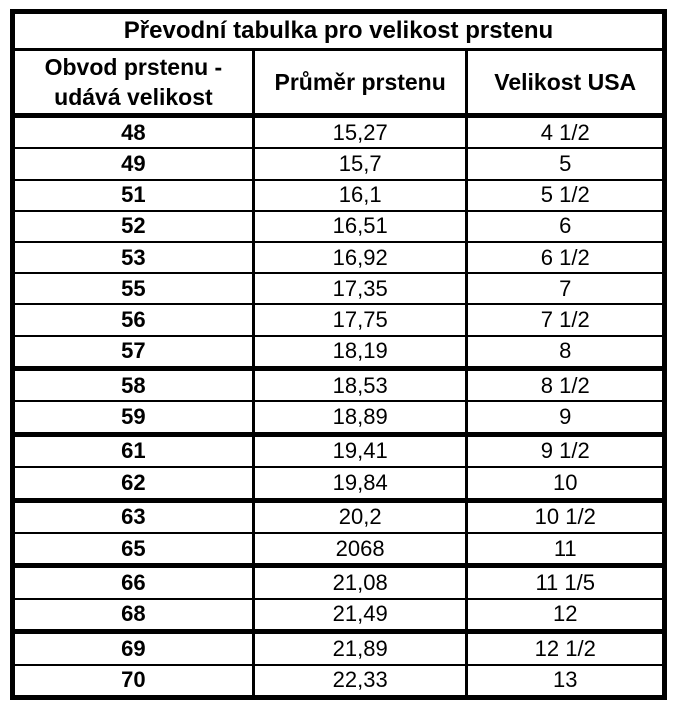 This screenshot has height=712, width=676. Describe the element at coordinates (133, 516) in the screenshot. I see `cell-obvod: 63` at that location.